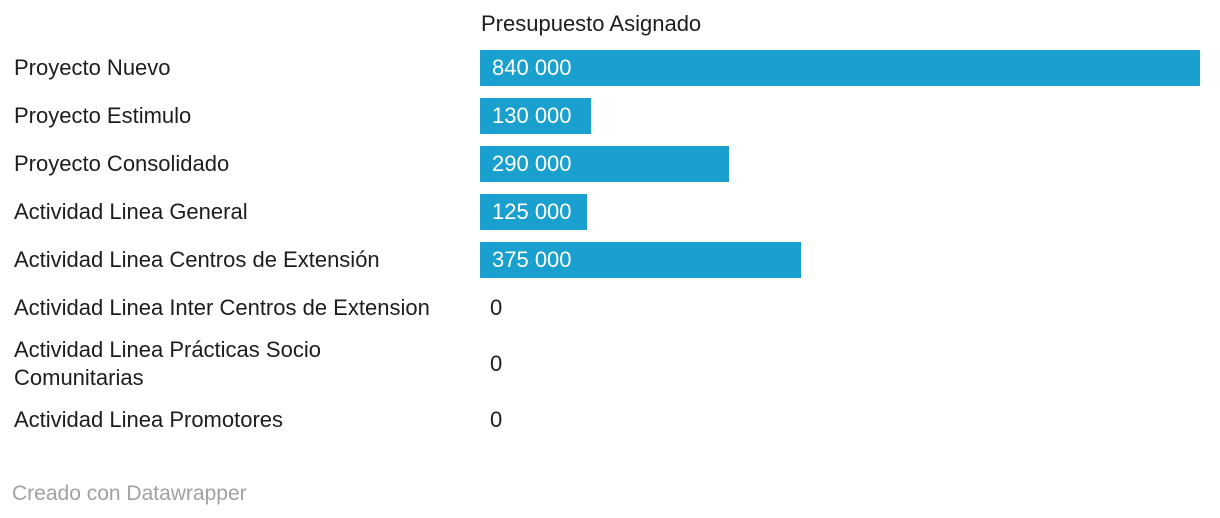 Image resolution: width=1220 pixels, height=518 pixels. I want to click on bar: 290 000, so click(604, 164).